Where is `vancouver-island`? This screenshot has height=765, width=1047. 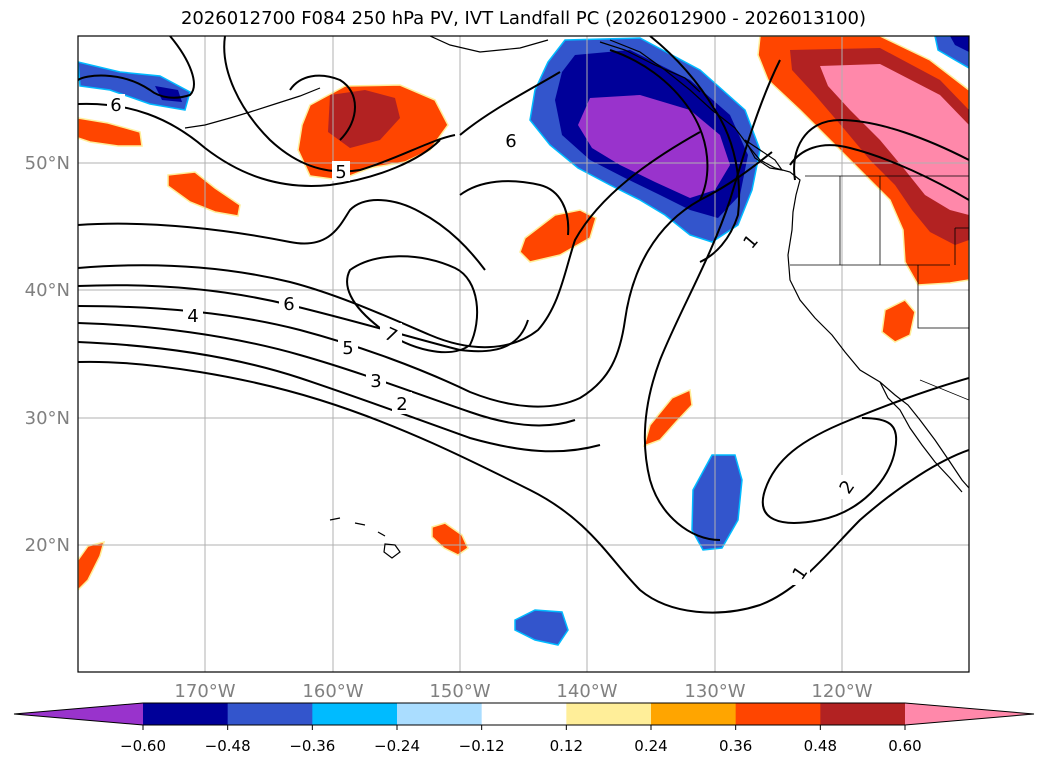 vancouver-island is located at coordinates (764, 155).